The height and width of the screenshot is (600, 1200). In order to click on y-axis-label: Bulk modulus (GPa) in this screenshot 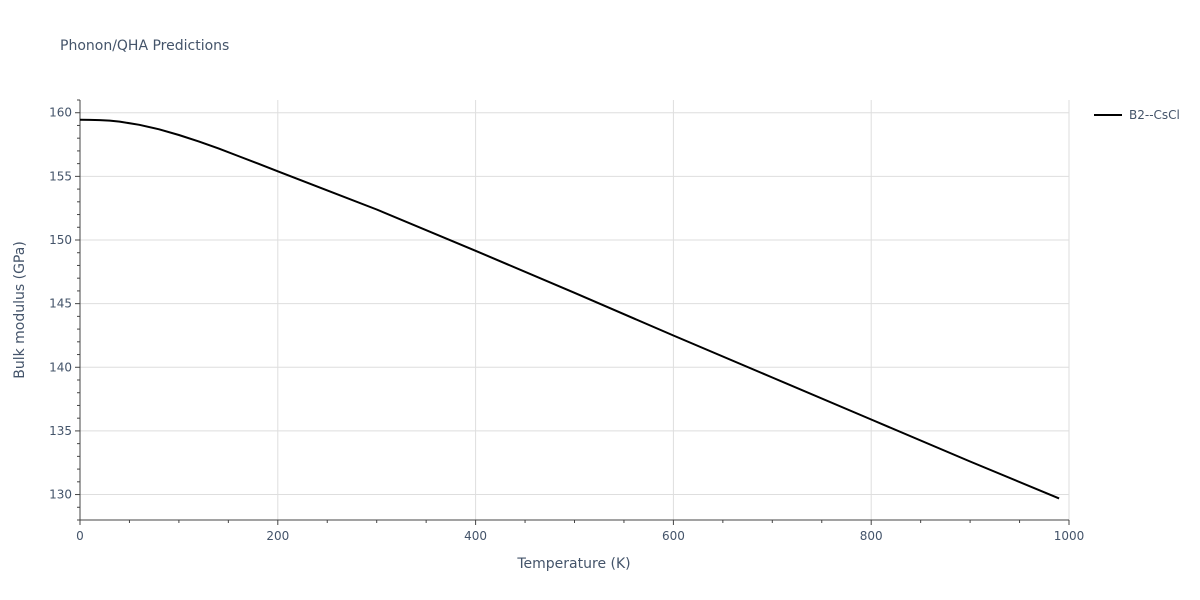, I will do `click(20, 310)`.